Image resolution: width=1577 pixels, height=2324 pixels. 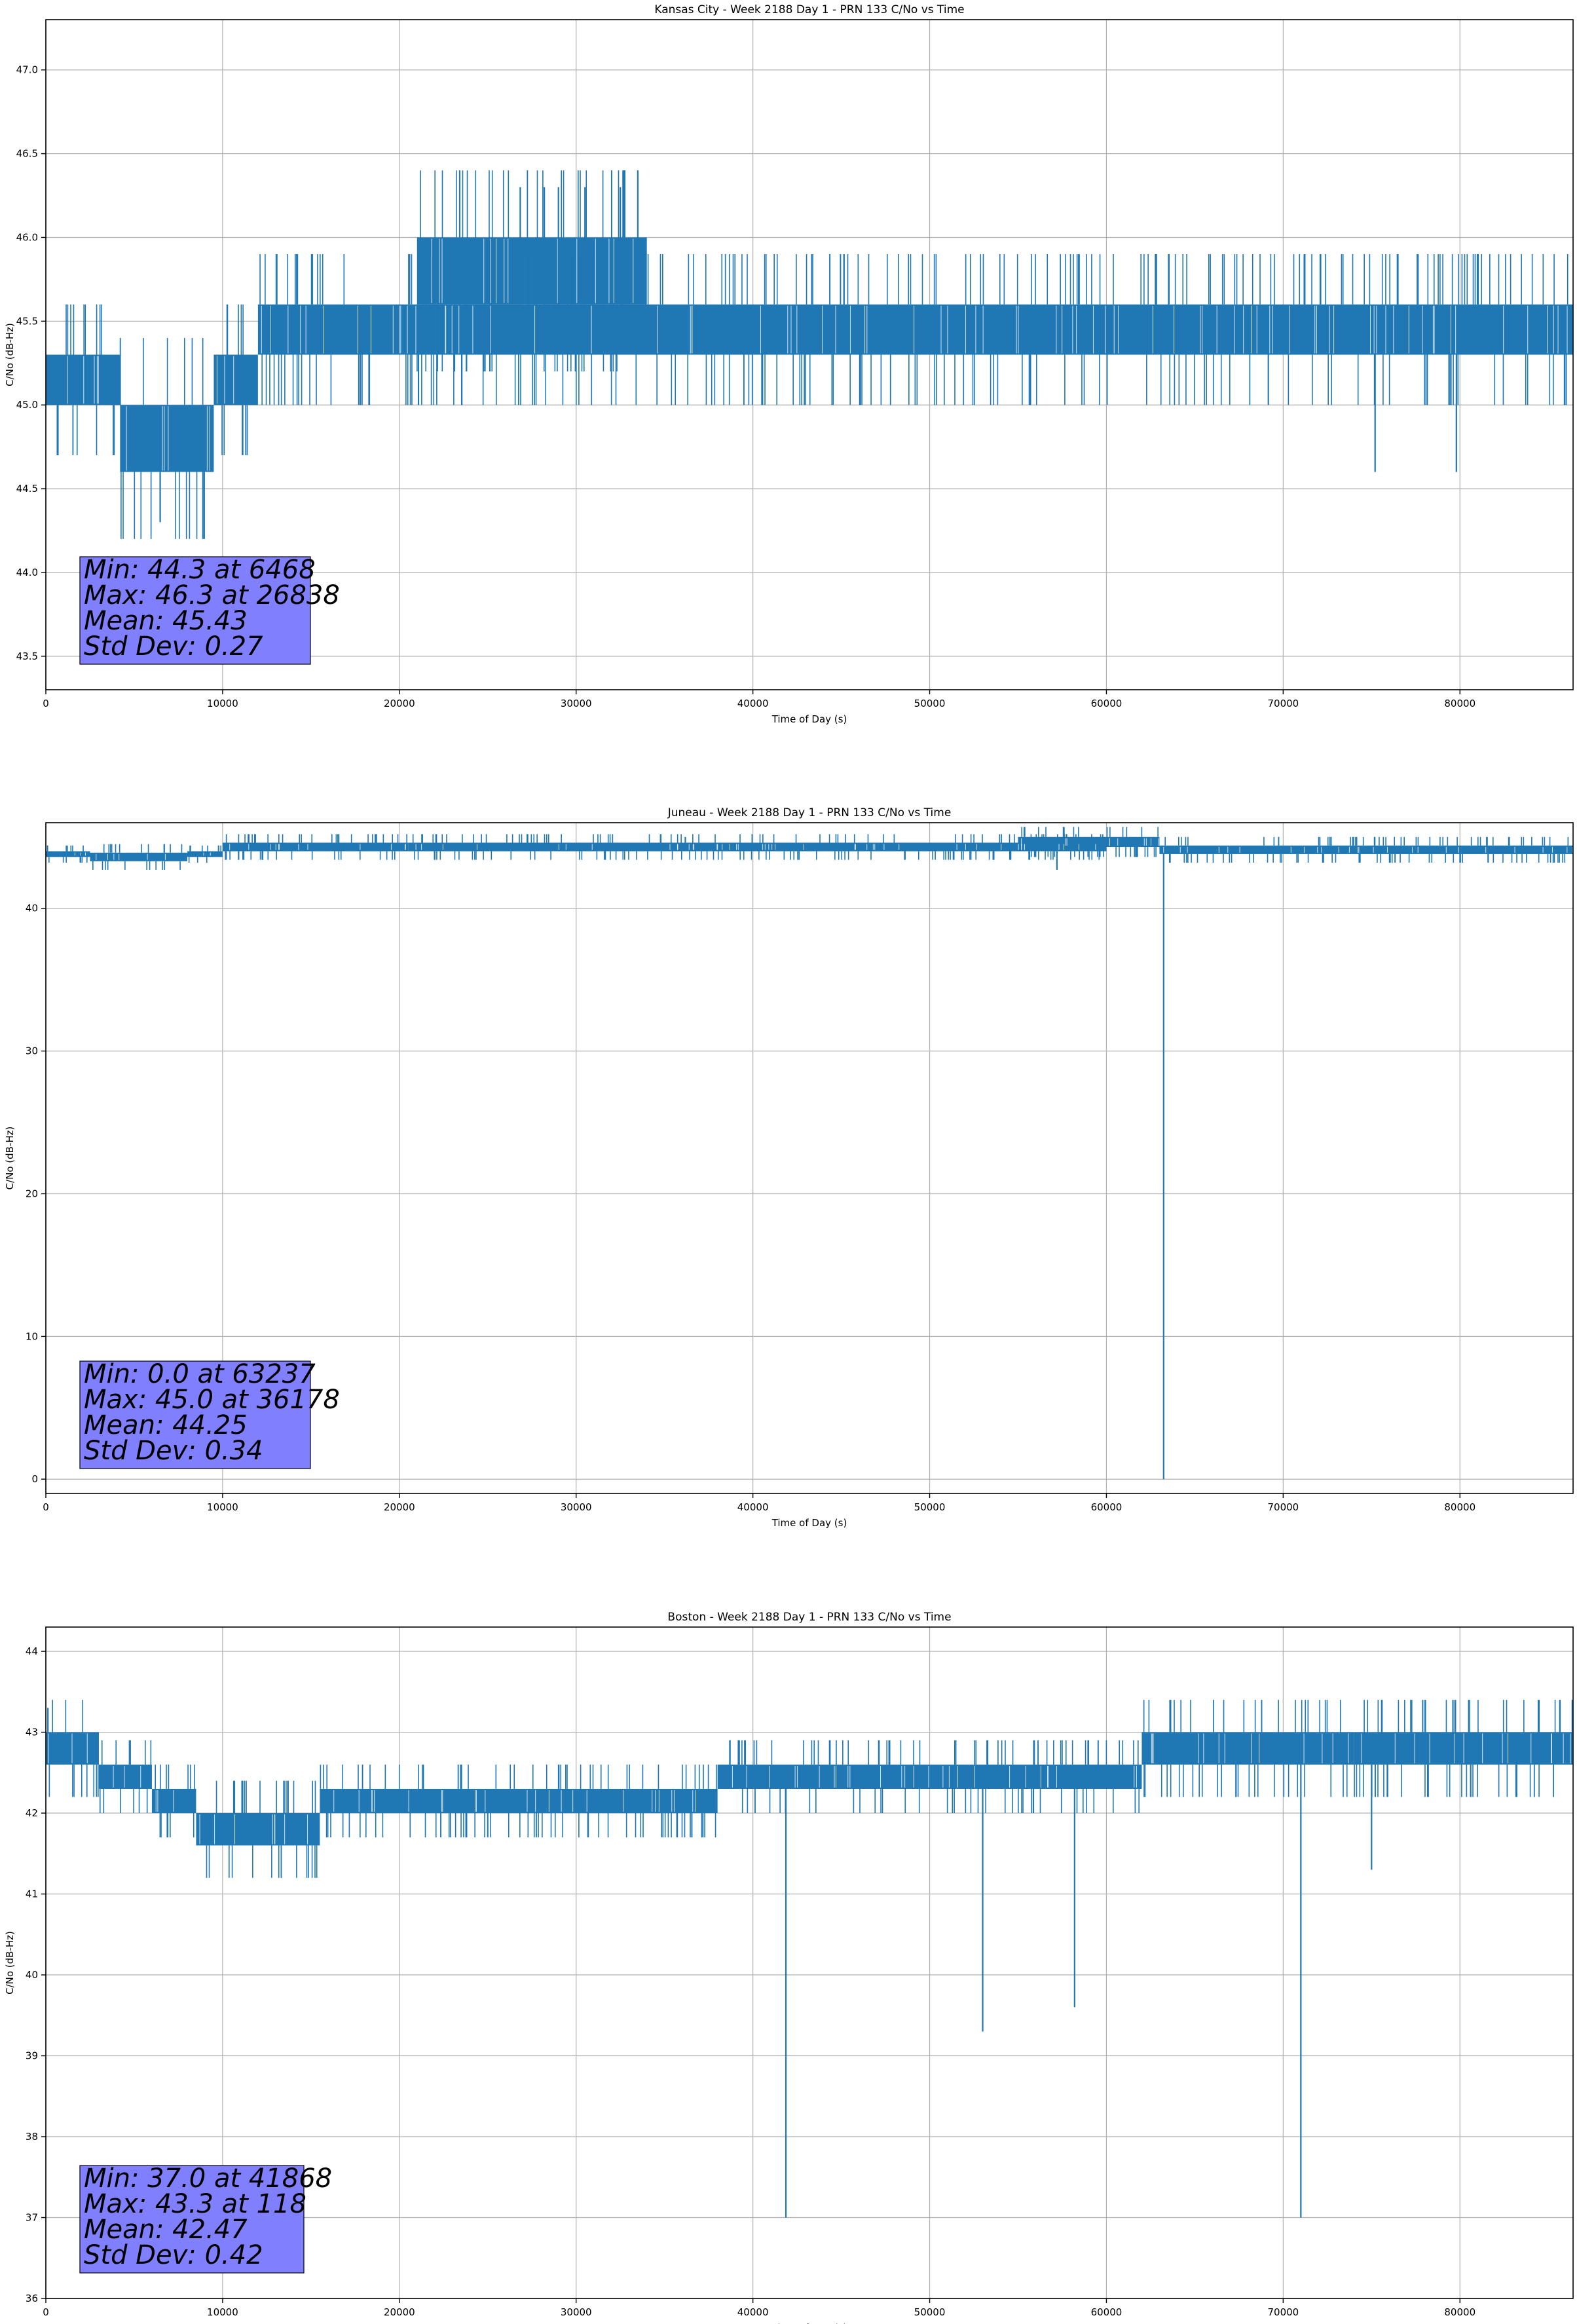 What do you see at coordinates (27, 405) in the screenshot?
I see `y-tick-label: 45.0` at bounding box center [27, 405].